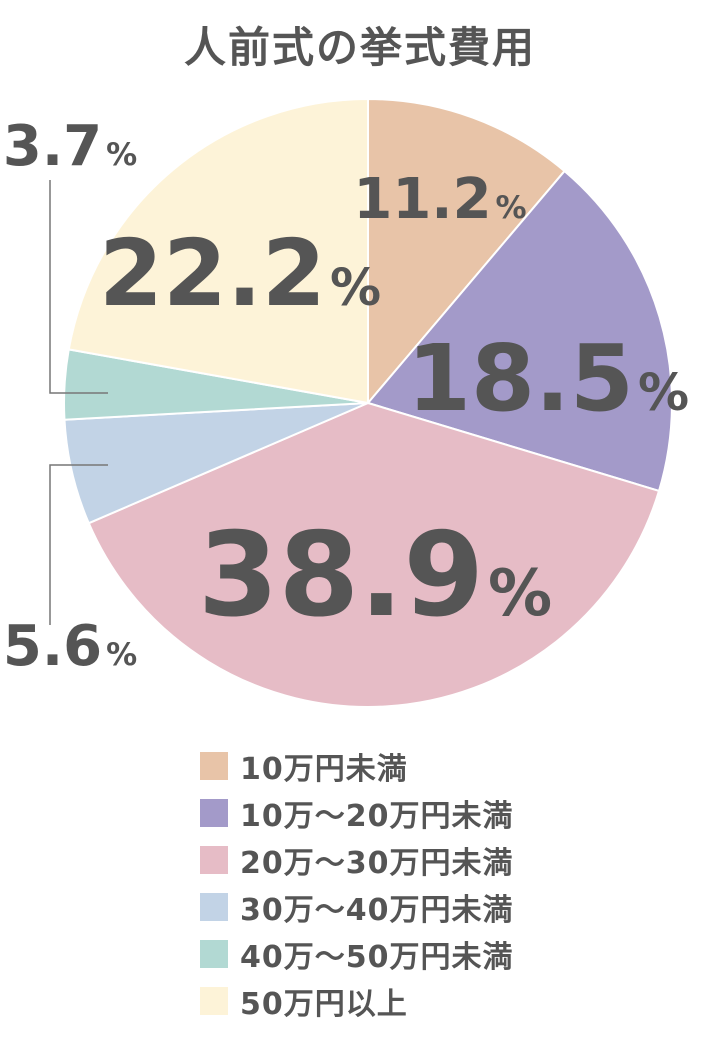 The height and width of the screenshot is (1045, 720). What do you see at coordinates (324, 1004) in the screenshot?
I see `legend-label: 50万円以上` at bounding box center [324, 1004].